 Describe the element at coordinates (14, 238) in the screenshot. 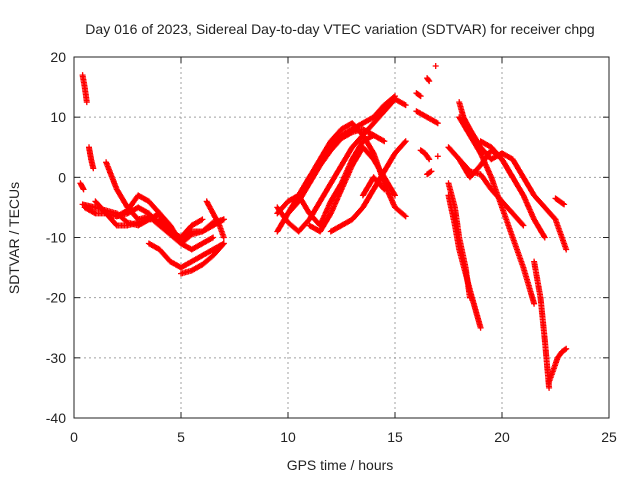

I see `y-axis-title: SDTVAR / TECUs` at that location.